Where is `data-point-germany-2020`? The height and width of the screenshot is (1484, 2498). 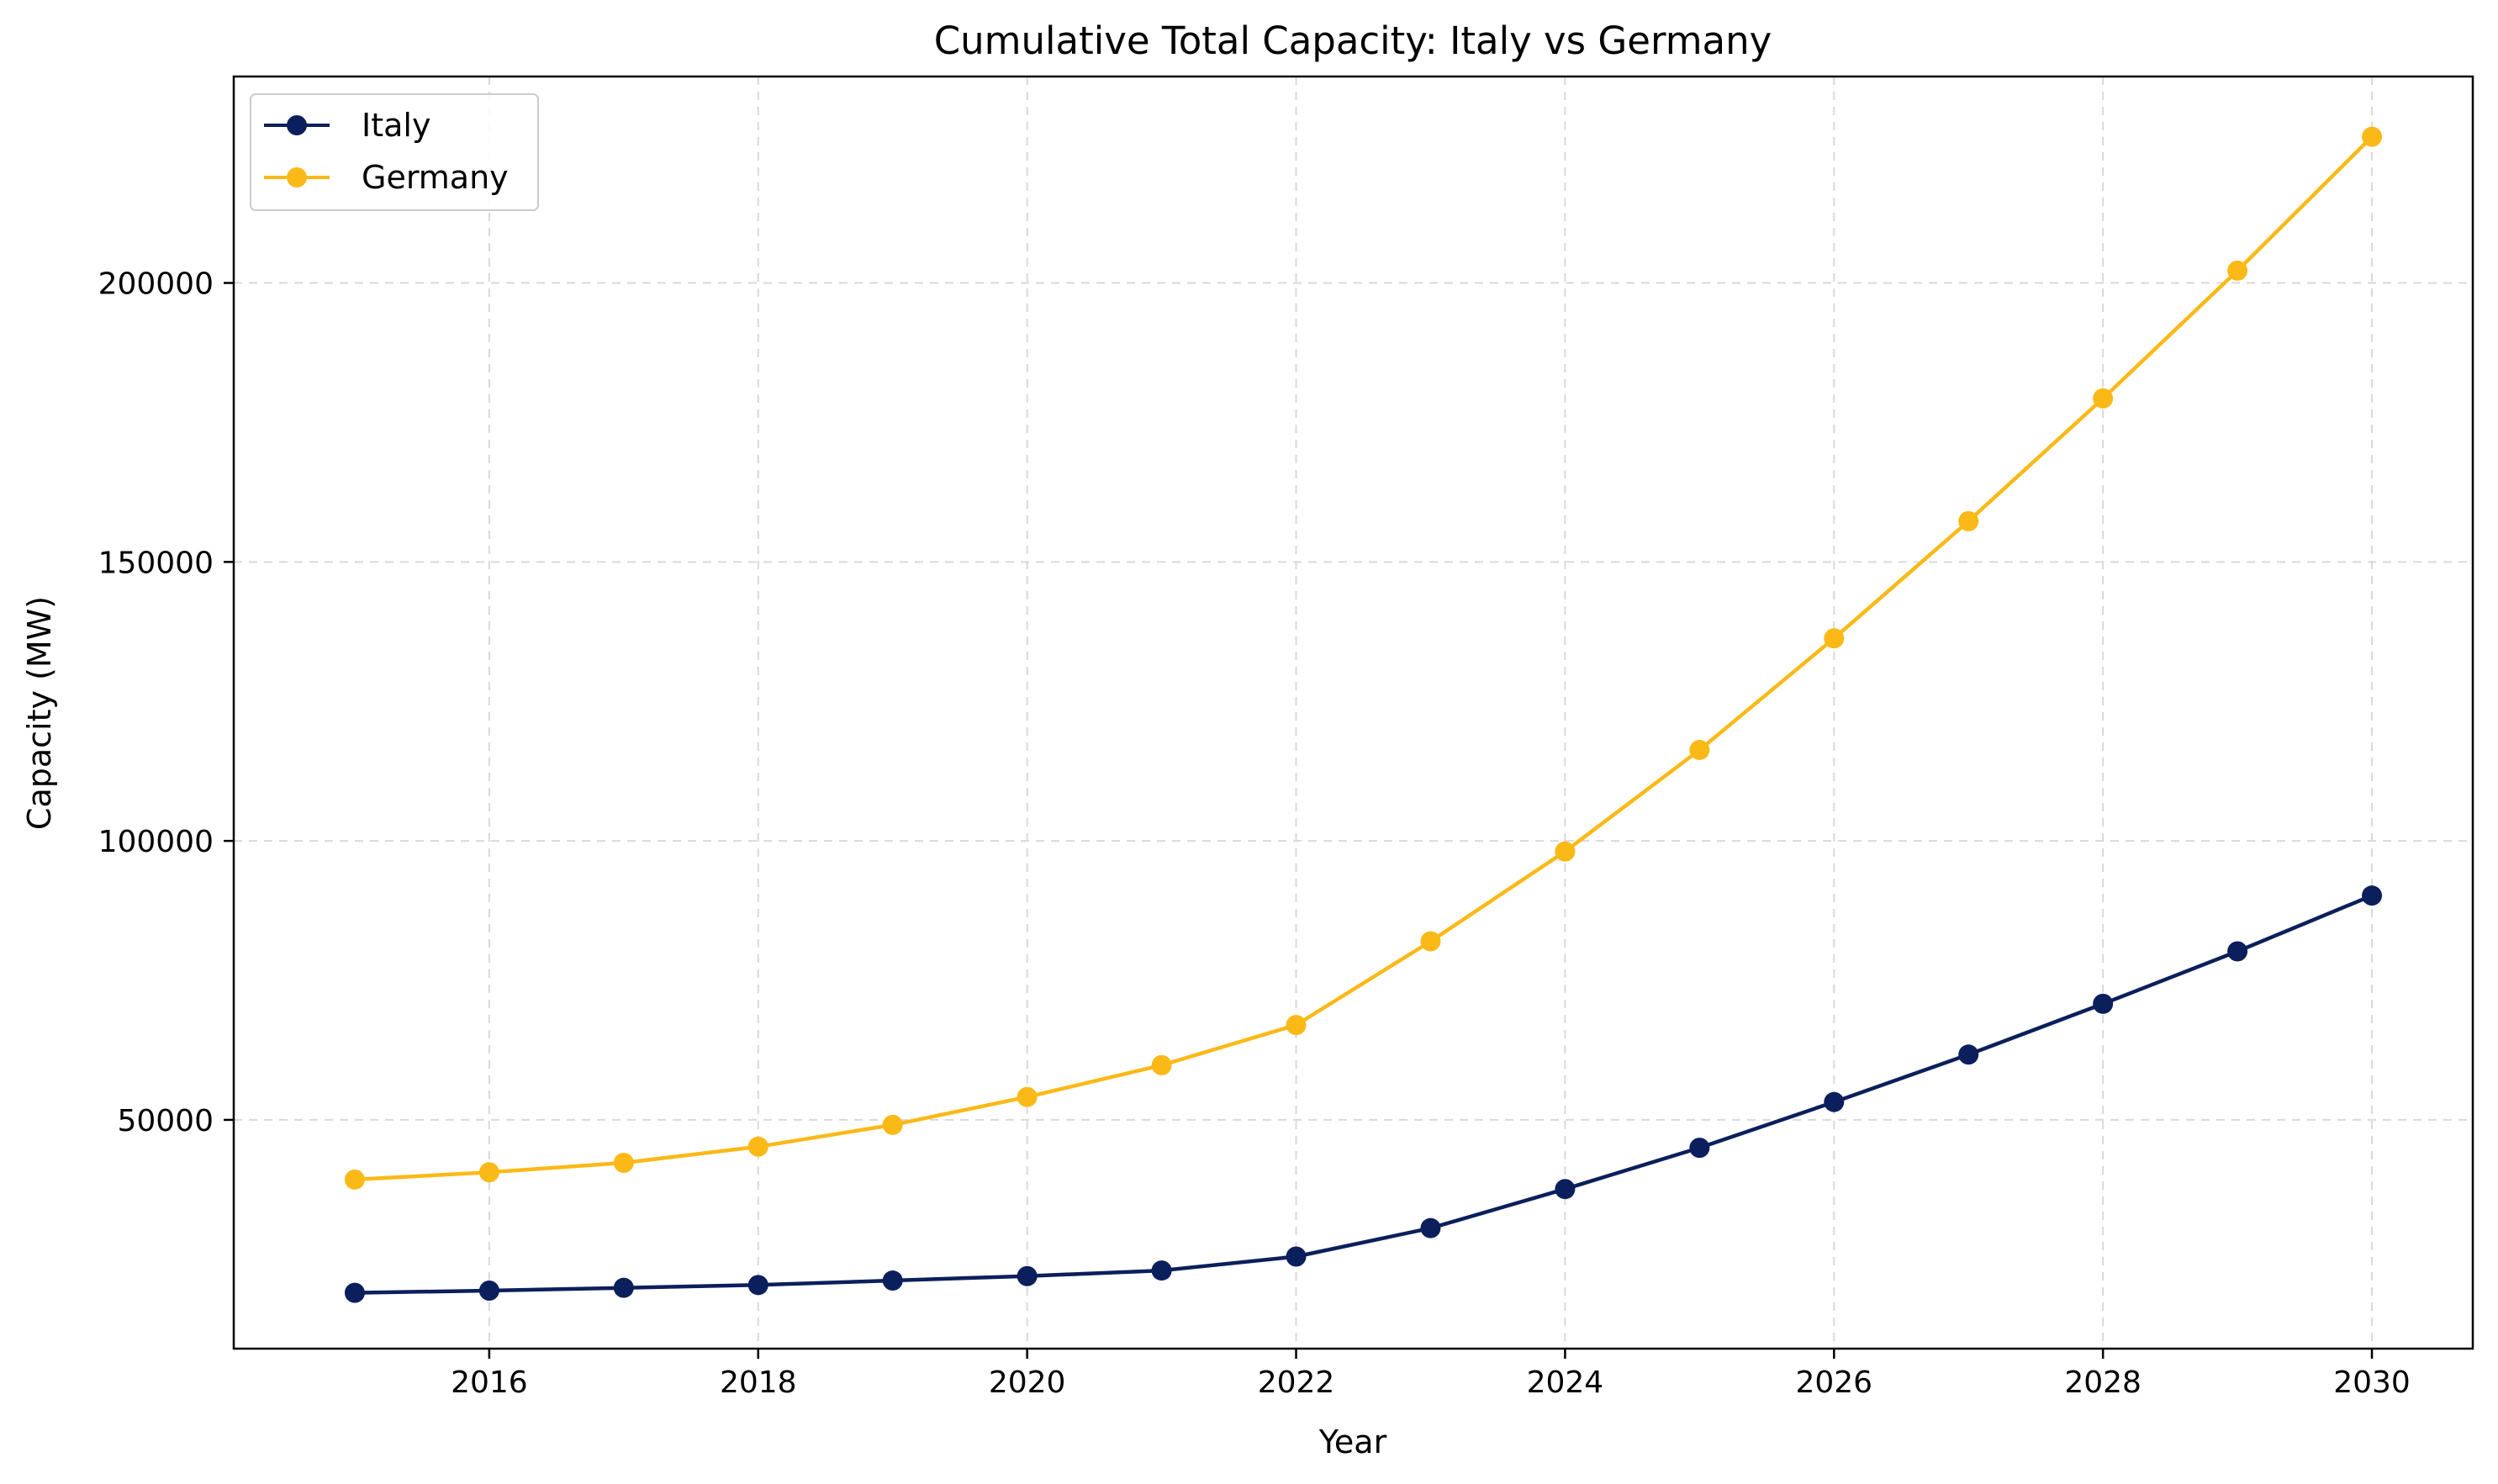
data-point-germany-2020 is located at coordinates (1027, 1096).